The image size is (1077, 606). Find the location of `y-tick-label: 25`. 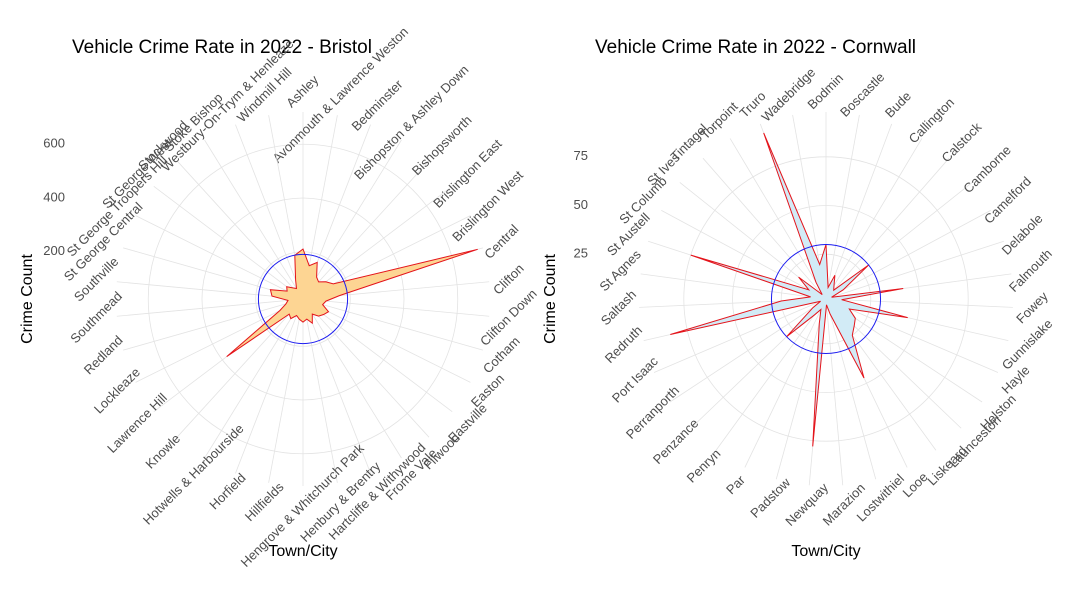

y-tick-label: 25 is located at coordinates (581, 253).